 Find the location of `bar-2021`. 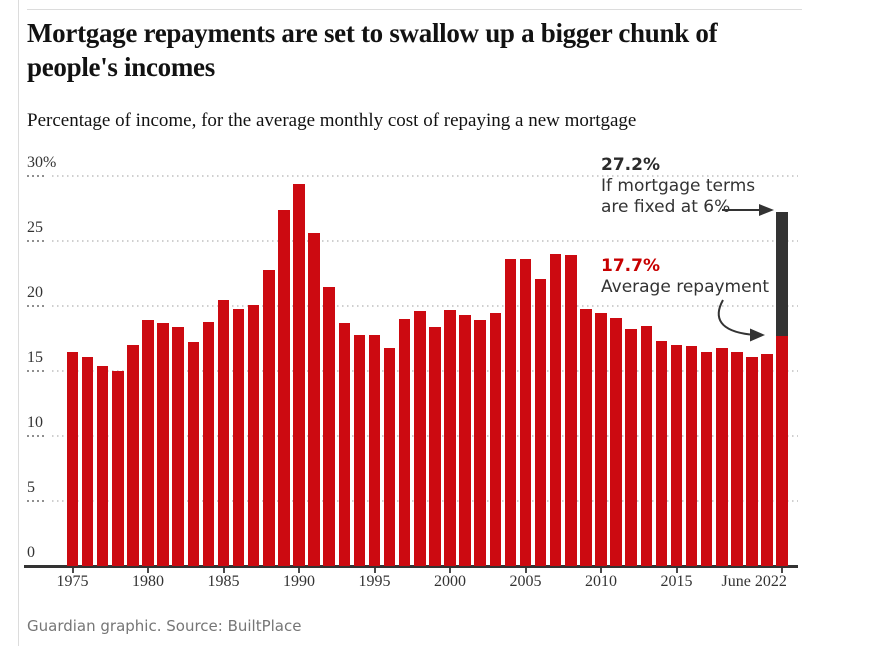

bar-2021 is located at coordinates (767, 460).